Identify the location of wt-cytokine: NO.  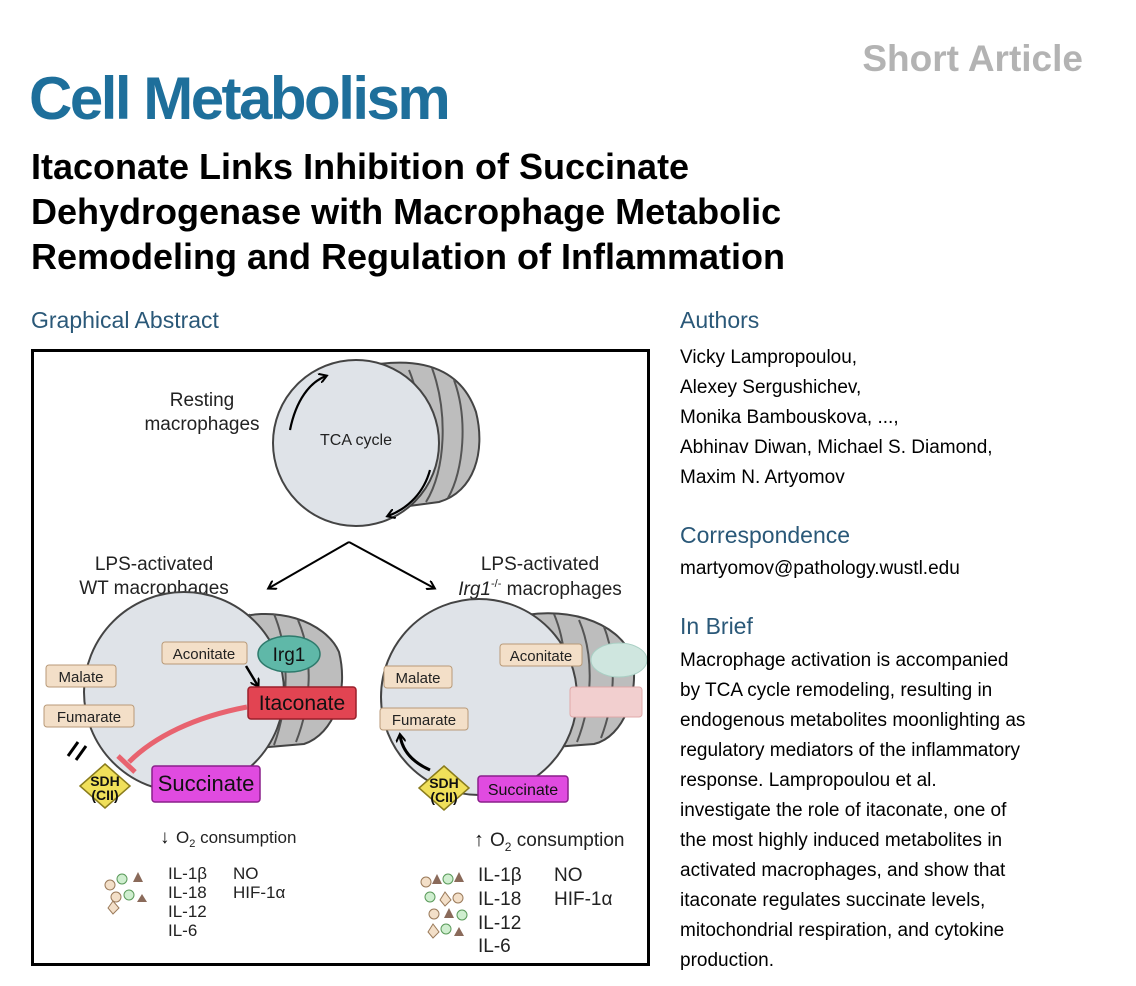
(246, 873).